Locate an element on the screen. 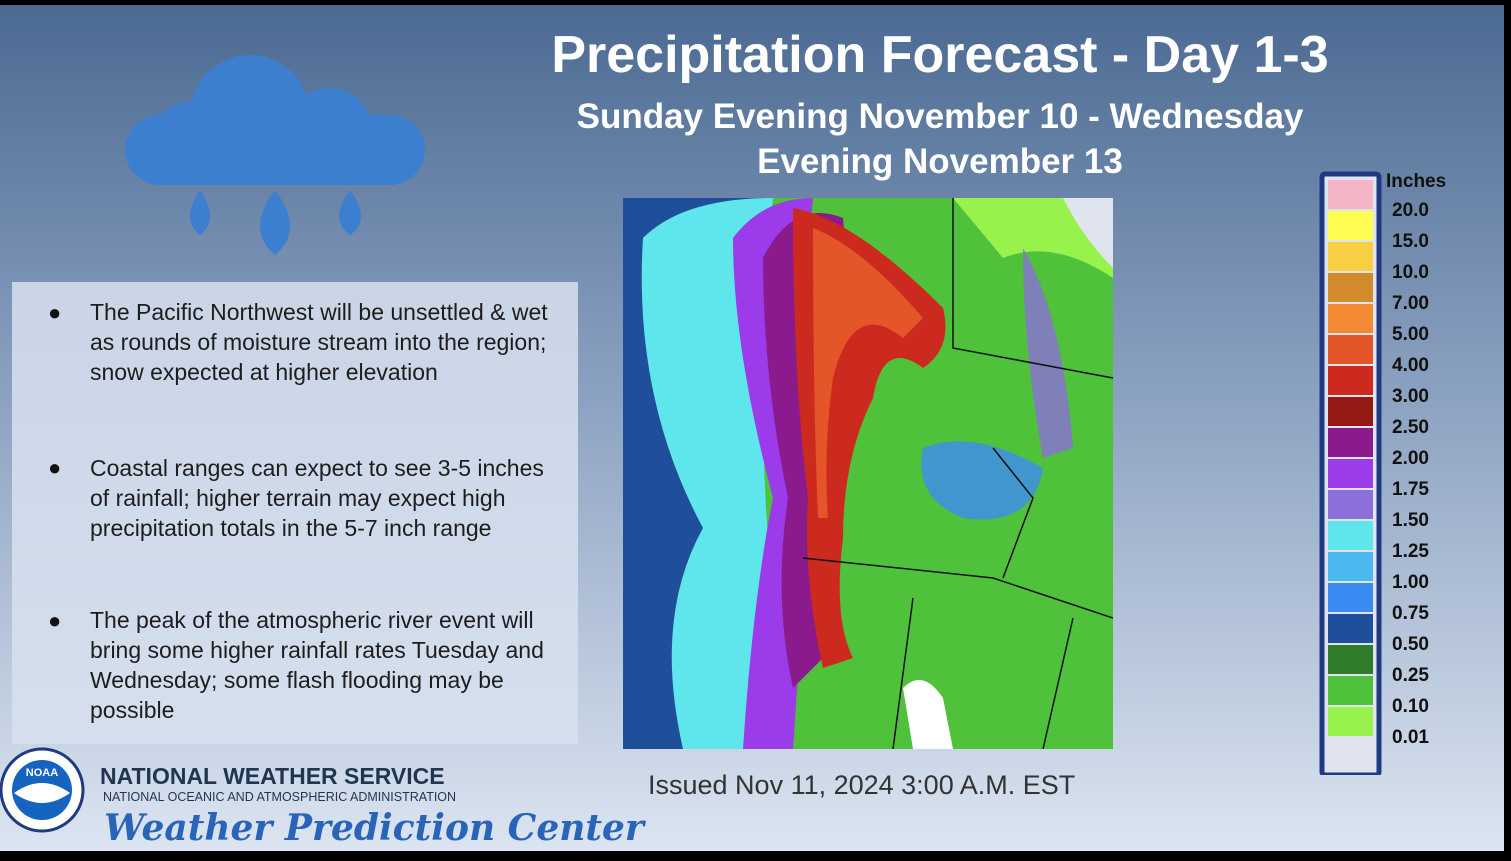 The image size is (1511, 861). center-name: Weather Prediction Center is located at coordinates (374, 828).